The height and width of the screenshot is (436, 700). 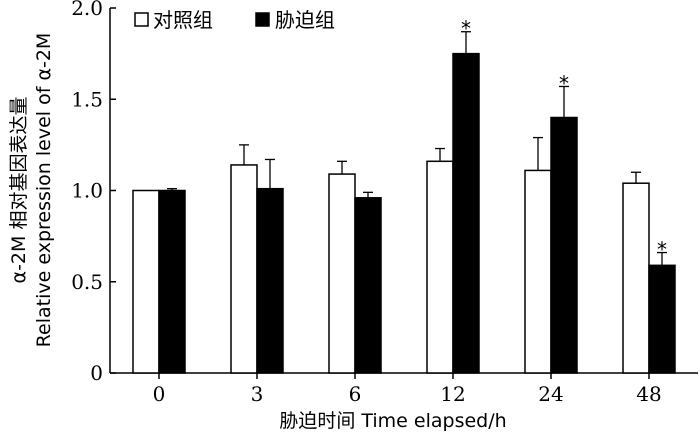 What do you see at coordinates (141, 19) in the screenshot?
I see `legend-swatch-control` at bounding box center [141, 19].